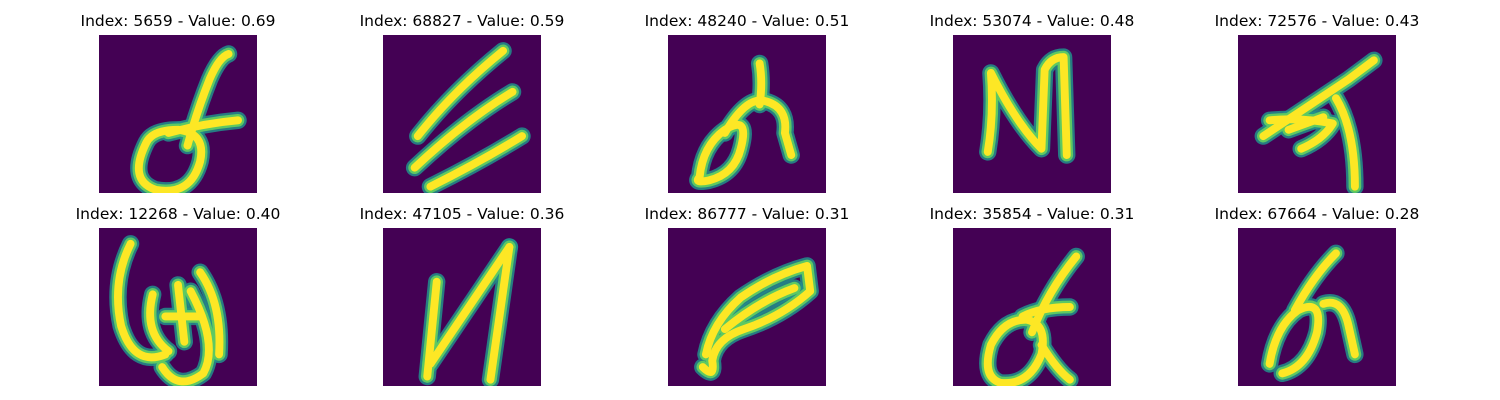 The height and width of the screenshot is (400, 1500). Describe the element at coordinates (747, 214) in the screenshot. I see `panel-title: Index: 86777 - Value: 0.31` at that location.